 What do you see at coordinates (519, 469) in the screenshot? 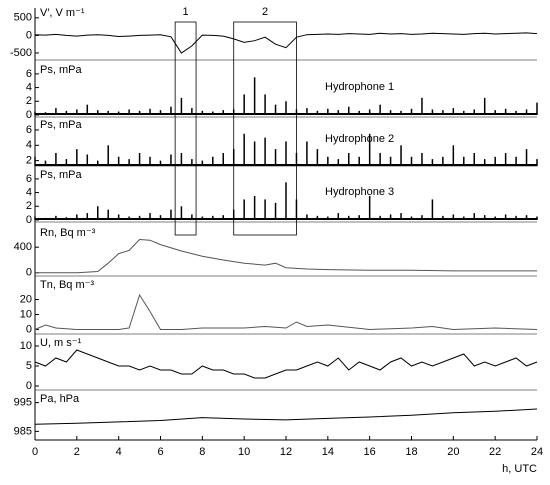
I see `x-axis-label: h, UTC` at bounding box center [519, 469].